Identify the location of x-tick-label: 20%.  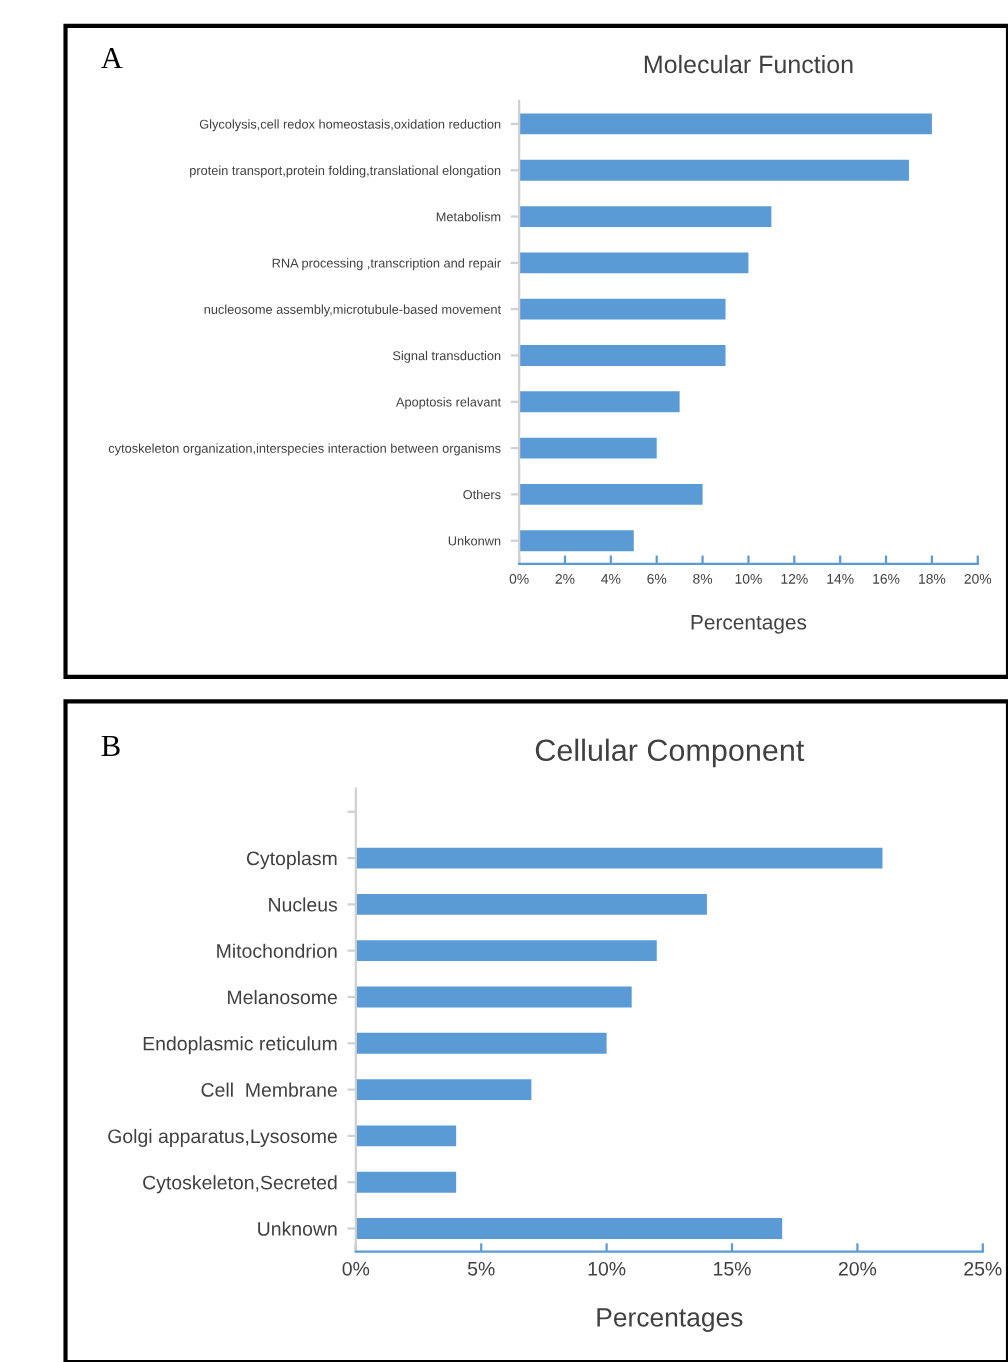
(857, 1268).